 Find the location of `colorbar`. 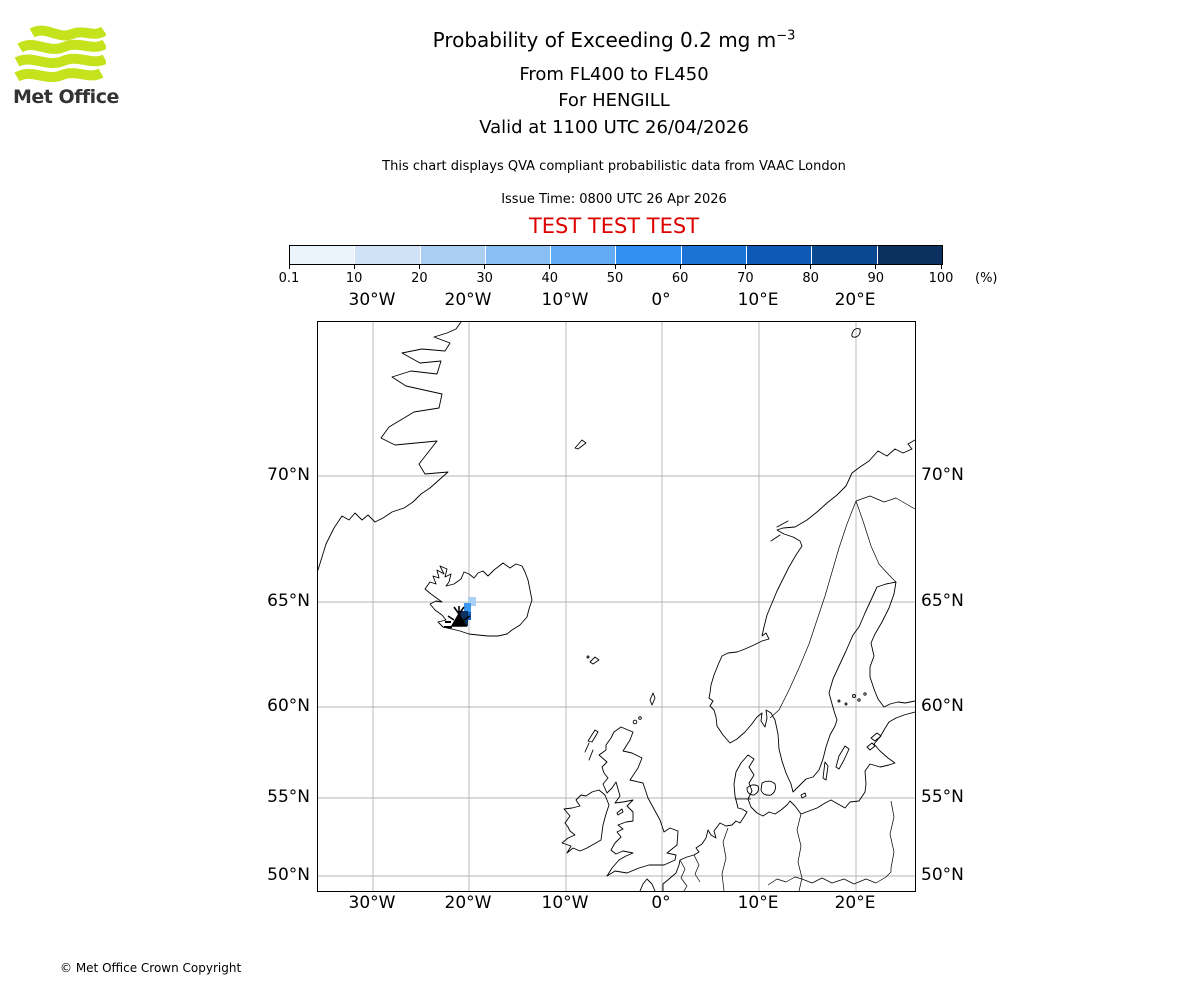

colorbar is located at coordinates (616, 255).